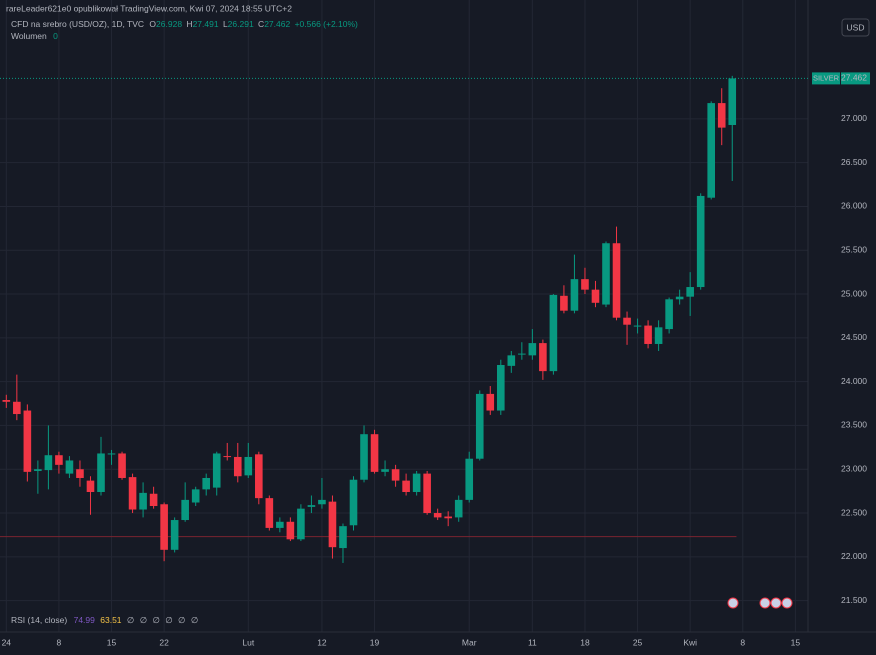 Image resolution: width=876 pixels, height=655 pixels. Describe the element at coordinates (854, 381) in the screenshot. I see `y-tick-label: 24.000` at that location.